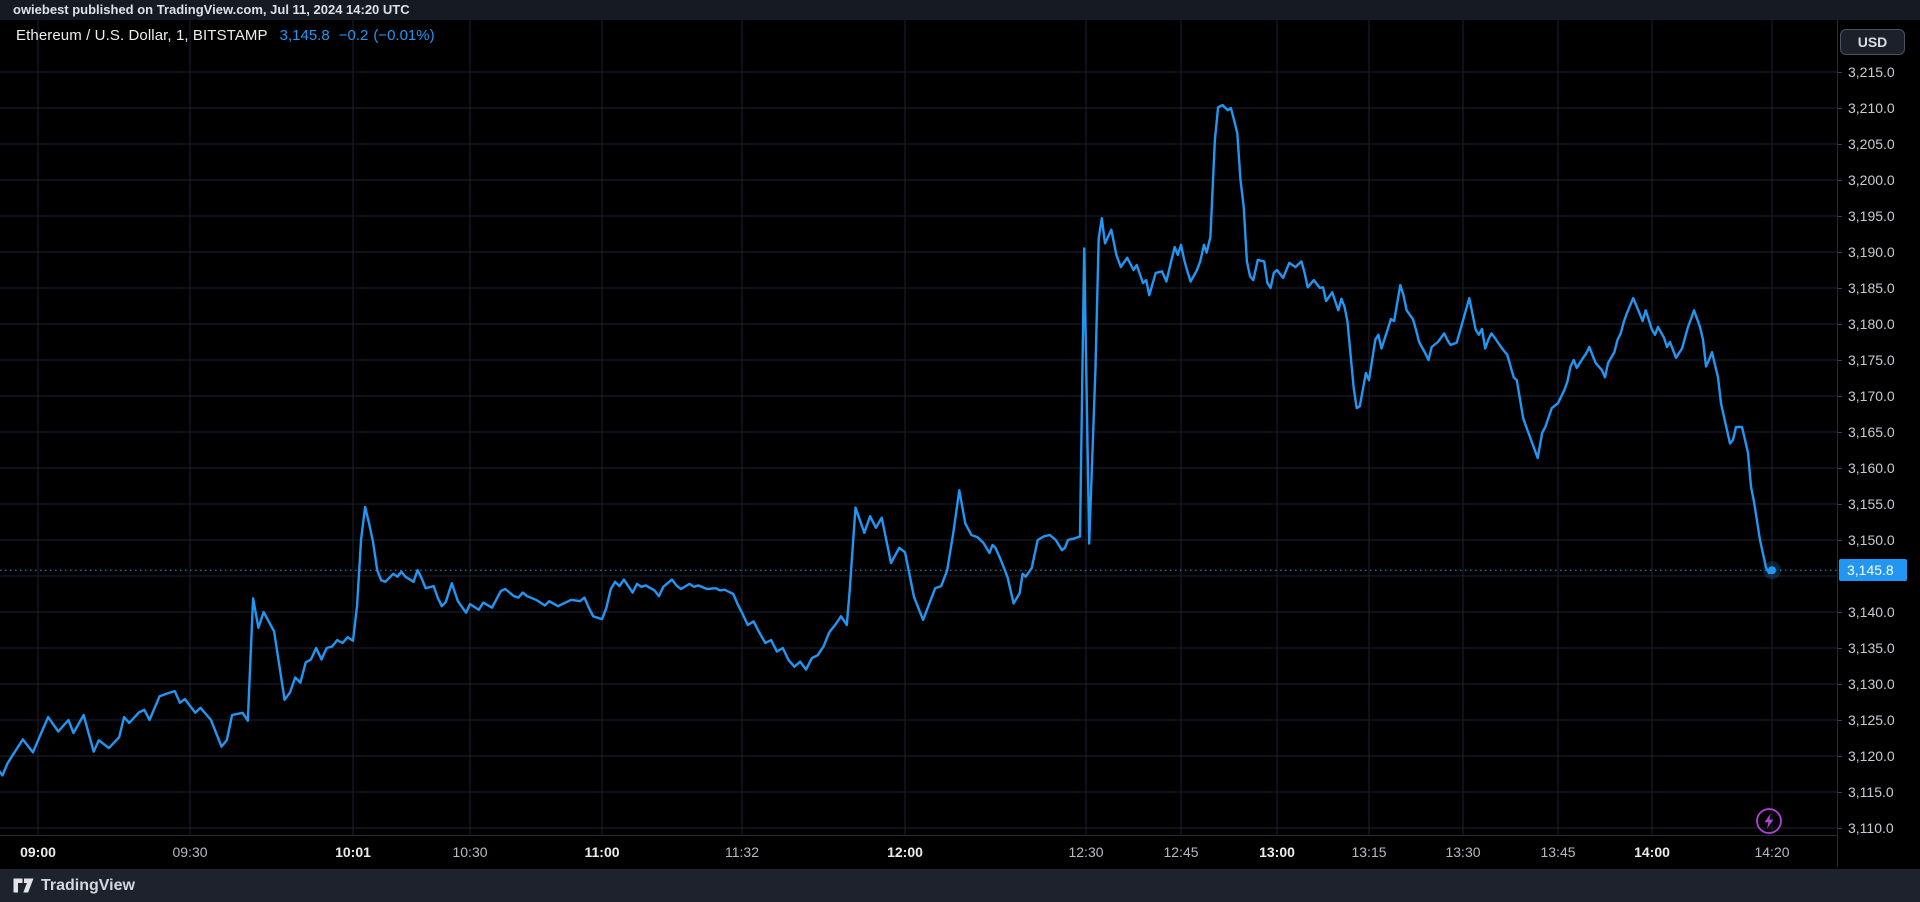  What do you see at coordinates (1871, 720) in the screenshot?
I see `y-axis-label: 3,125.0` at bounding box center [1871, 720].